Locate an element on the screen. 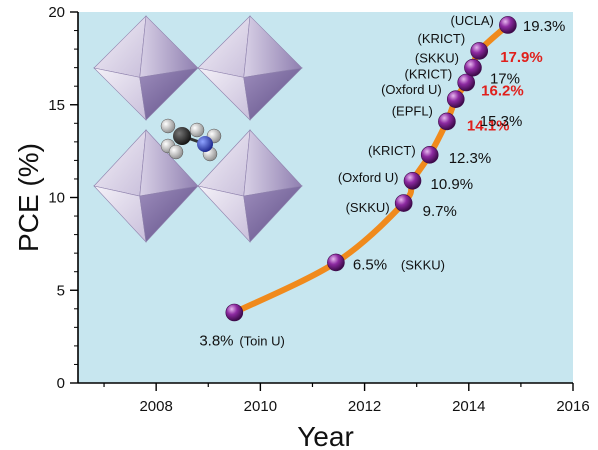 The height and width of the screenshot is (450, 598). methylammonium-molecule is located at coordinates (191, 140).